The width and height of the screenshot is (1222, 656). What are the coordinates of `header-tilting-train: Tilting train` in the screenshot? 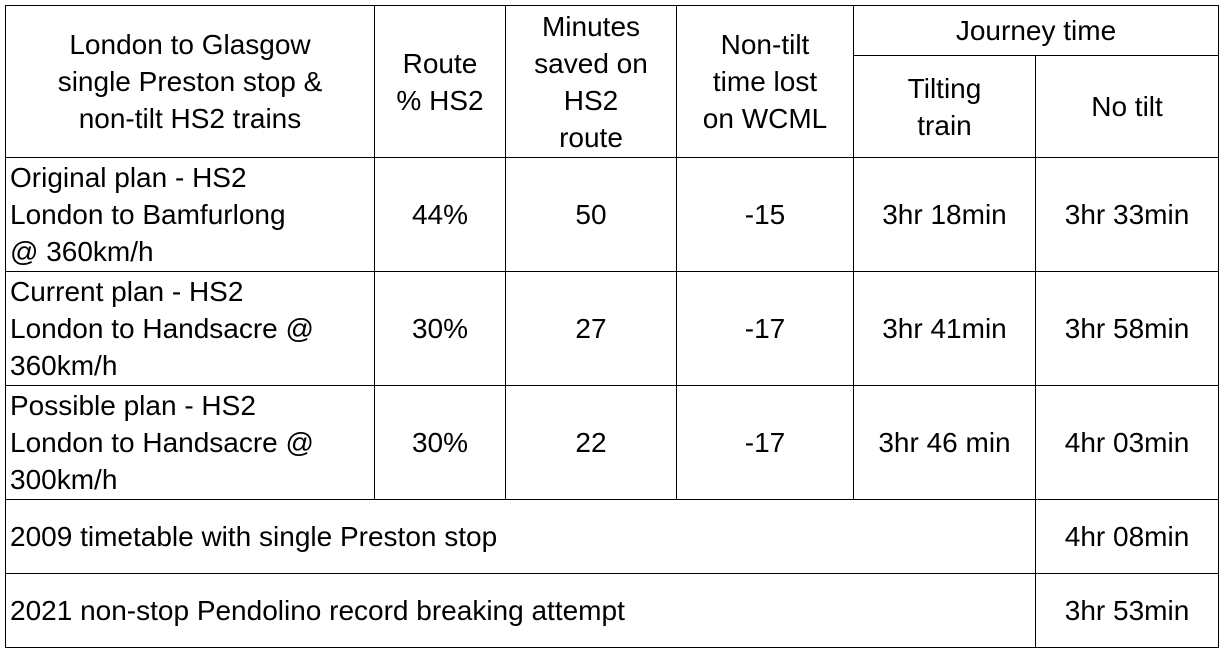 It's located at (944, 106).